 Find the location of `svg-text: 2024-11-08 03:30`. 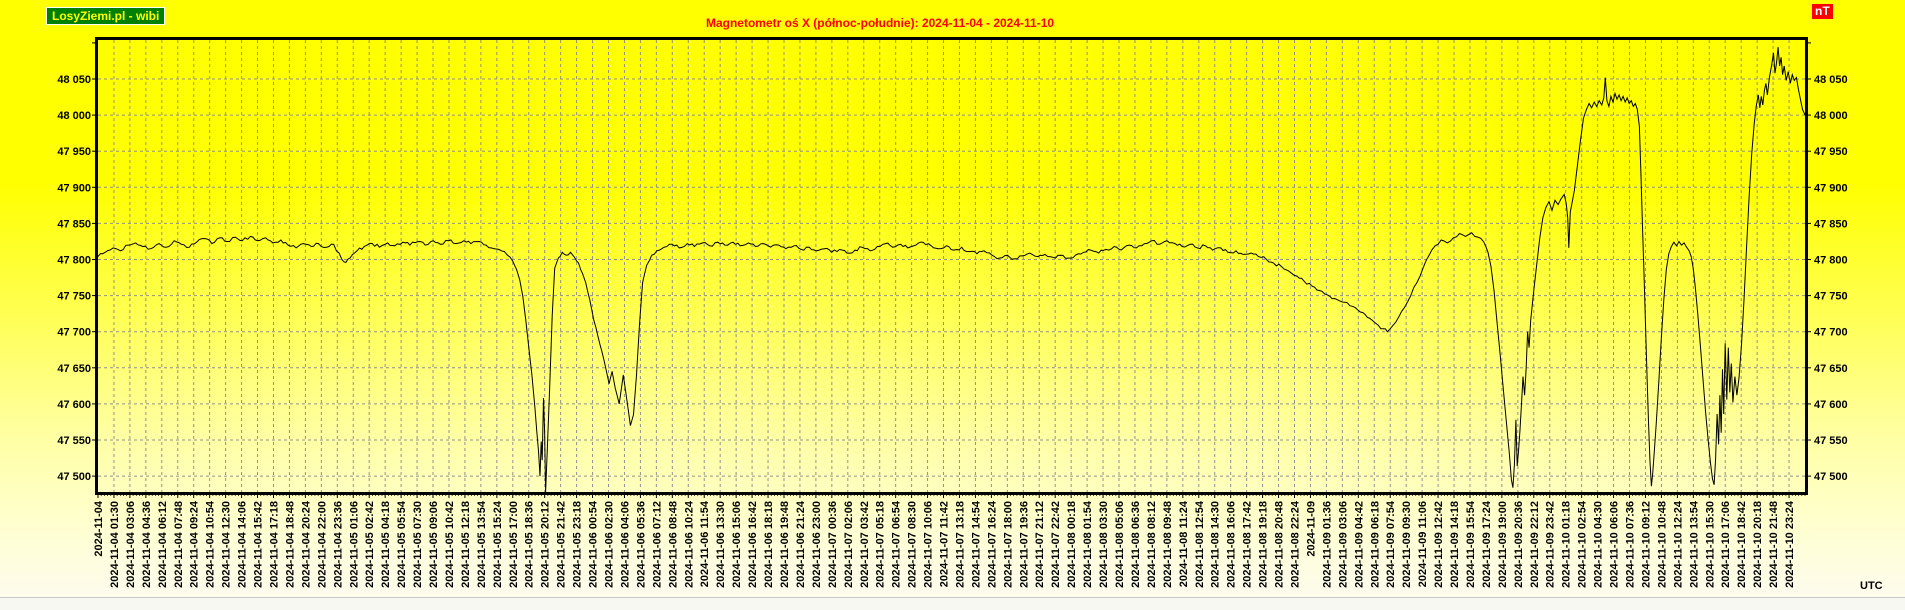

svg-text: 2024-11-08 03:30 is located at coordinates (1104, 544).